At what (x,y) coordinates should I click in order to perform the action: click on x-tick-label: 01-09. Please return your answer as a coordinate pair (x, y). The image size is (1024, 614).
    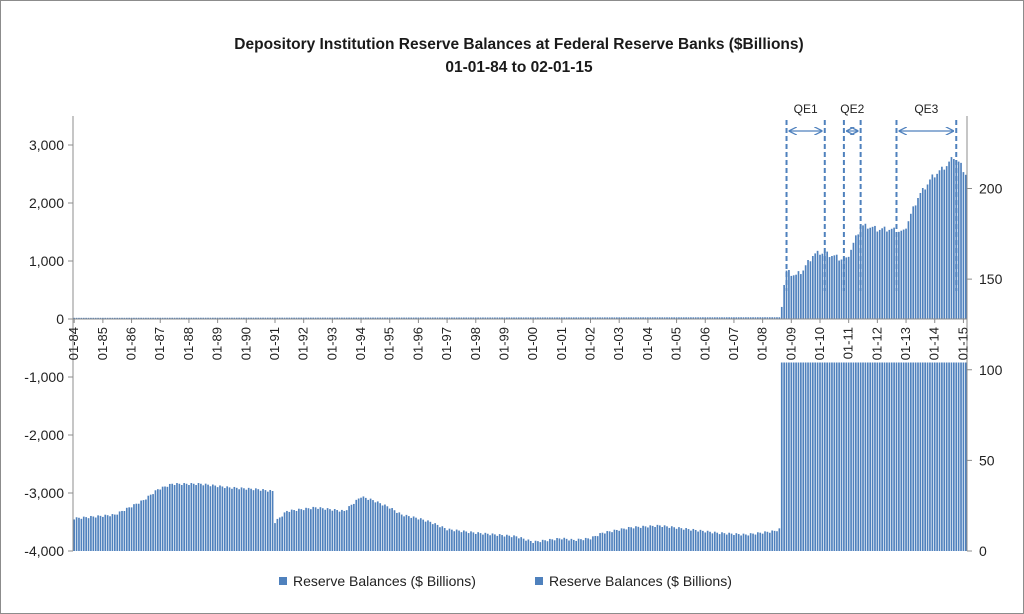
    Looking at the image, I should click on (790, 343).